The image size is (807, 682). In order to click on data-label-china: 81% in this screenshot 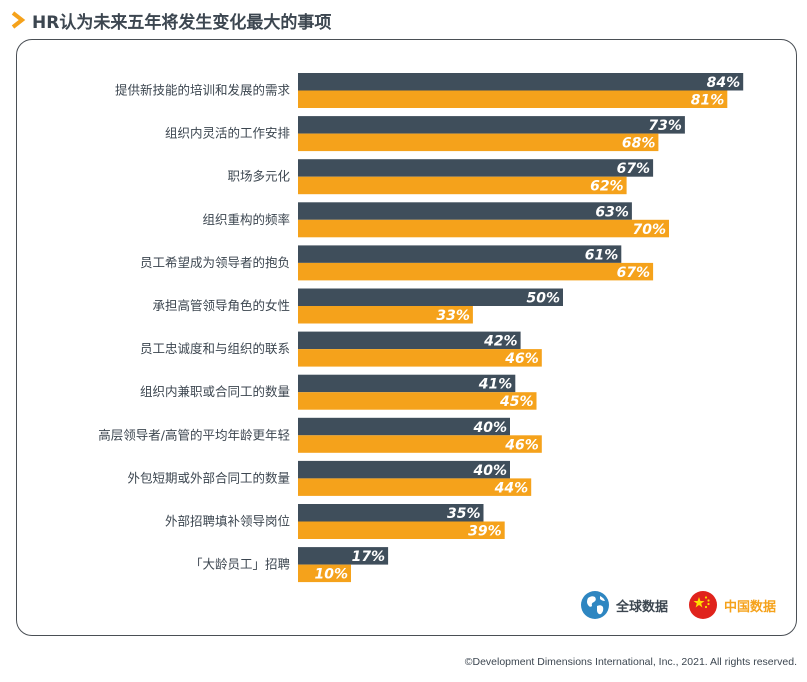, I will do `click(708, 101)`.